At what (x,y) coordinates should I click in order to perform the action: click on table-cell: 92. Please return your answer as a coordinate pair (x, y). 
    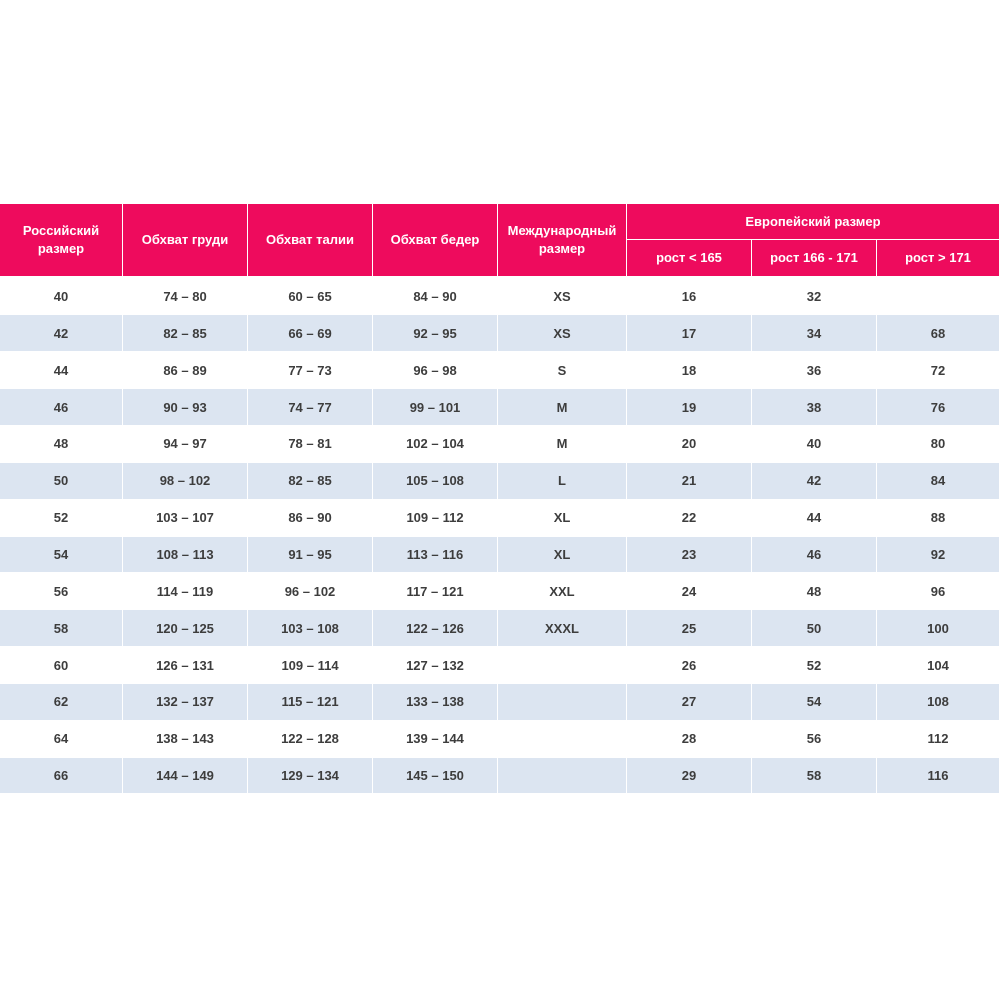
    Looking at the image, I should click on (938, 555).